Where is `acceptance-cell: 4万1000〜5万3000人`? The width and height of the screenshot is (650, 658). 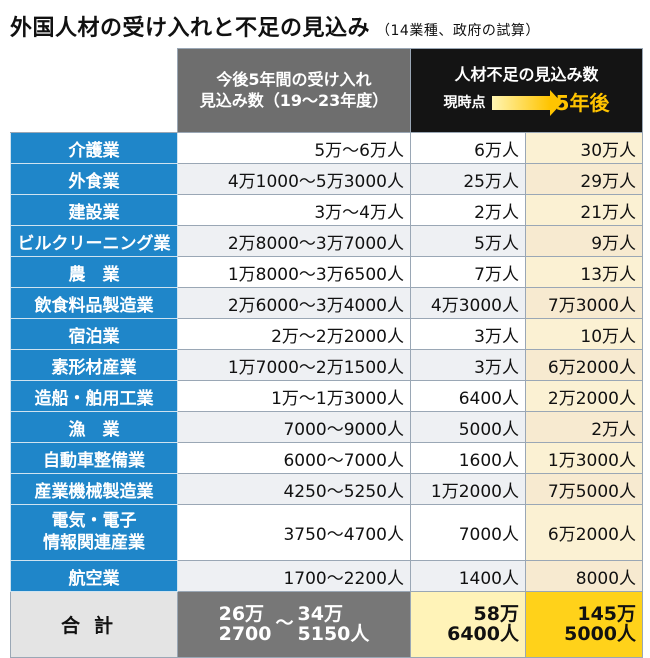 acceptance-cell: 4万1000〜5万3000人 is located at coordinates (294, 179).